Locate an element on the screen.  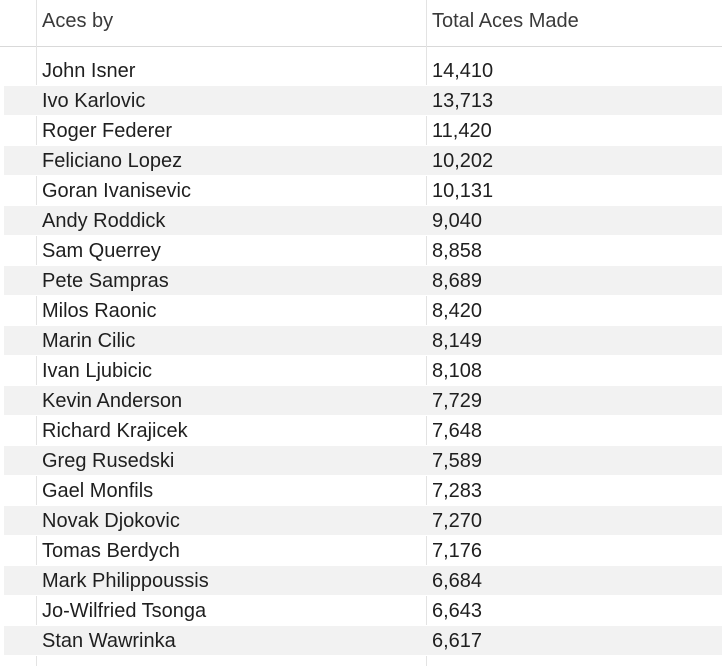
column-header-aces-by: Aces by is located at coordinates (78, 21).